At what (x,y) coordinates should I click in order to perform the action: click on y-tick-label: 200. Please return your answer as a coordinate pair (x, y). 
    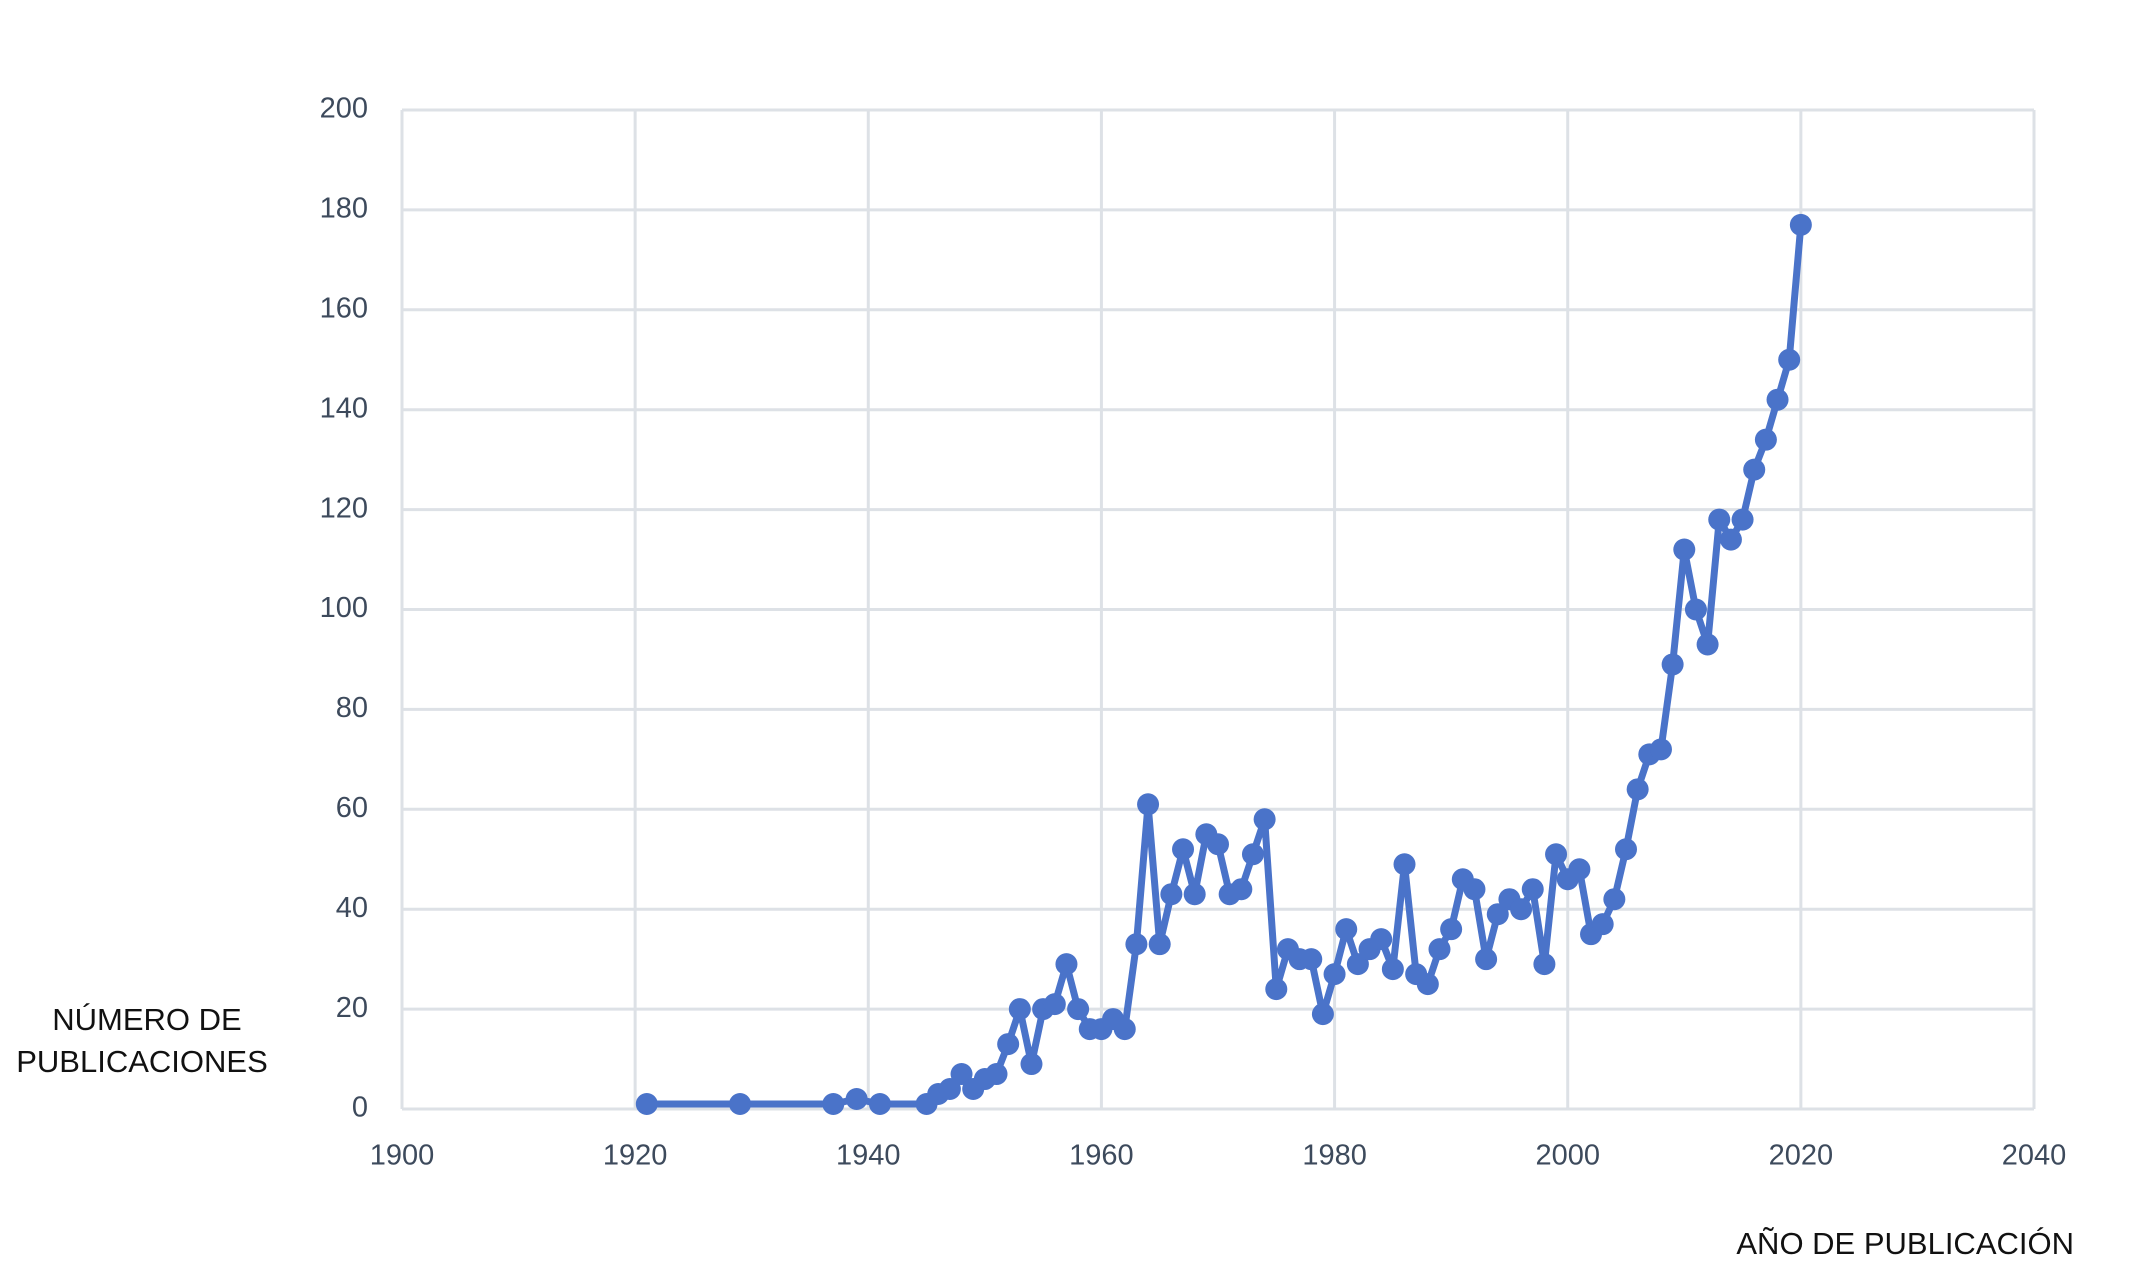
    Looking at the image, I should click on (344, 109).